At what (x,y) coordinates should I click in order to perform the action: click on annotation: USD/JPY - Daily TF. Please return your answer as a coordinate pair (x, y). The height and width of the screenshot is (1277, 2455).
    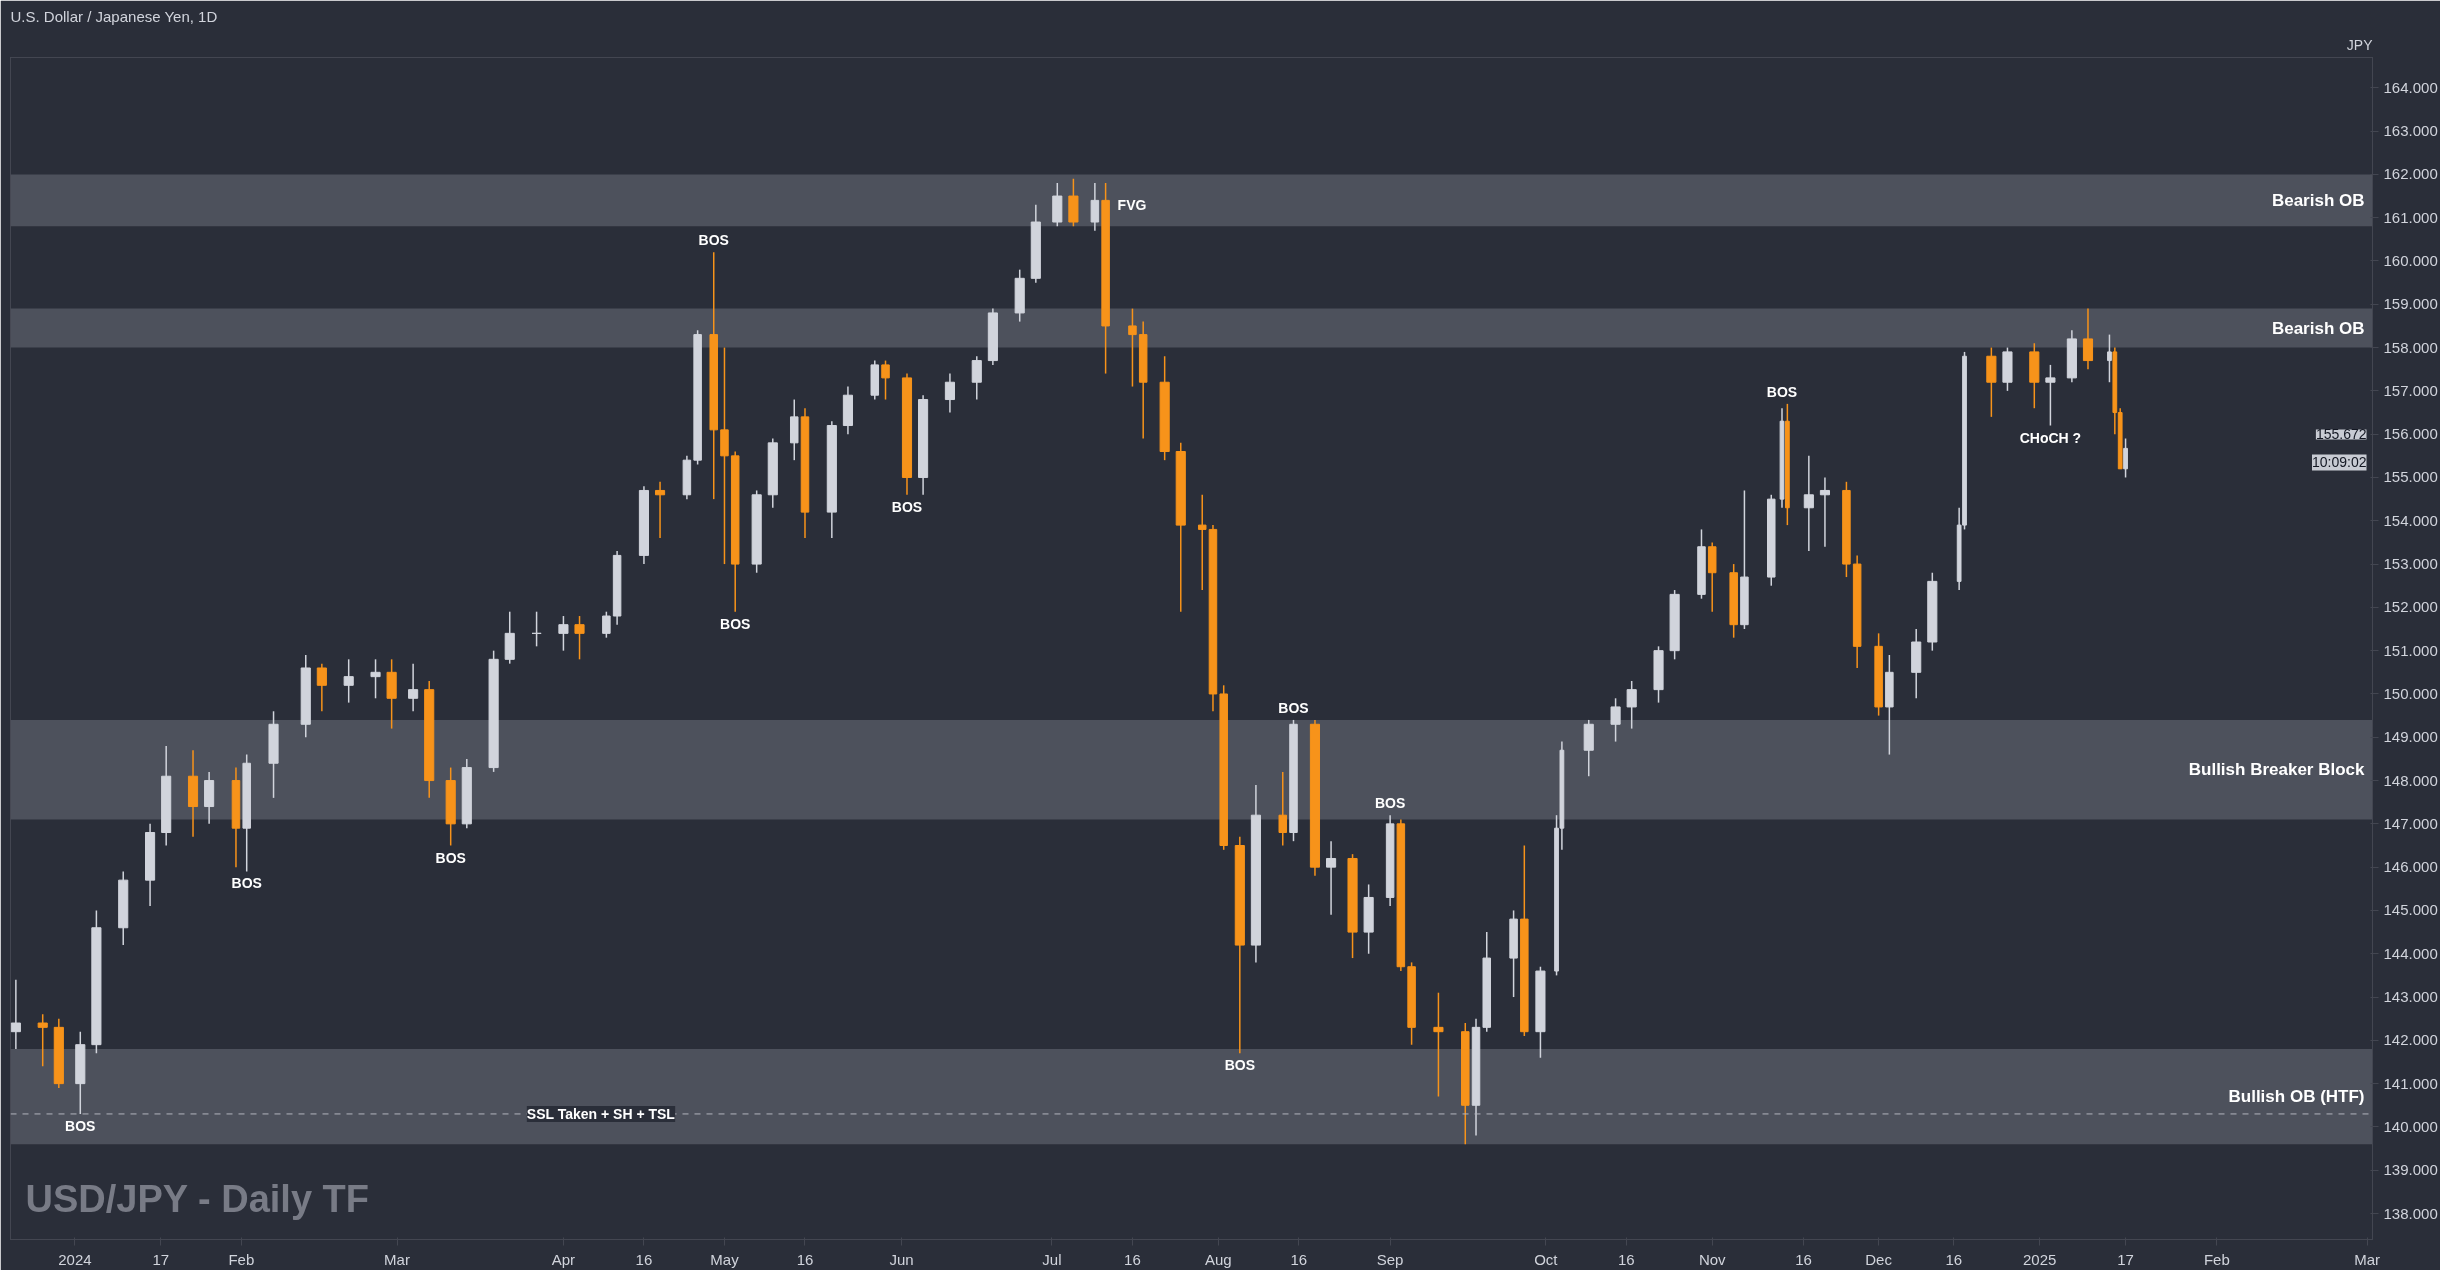
    Looking at the image, I should click on (197, 1198).